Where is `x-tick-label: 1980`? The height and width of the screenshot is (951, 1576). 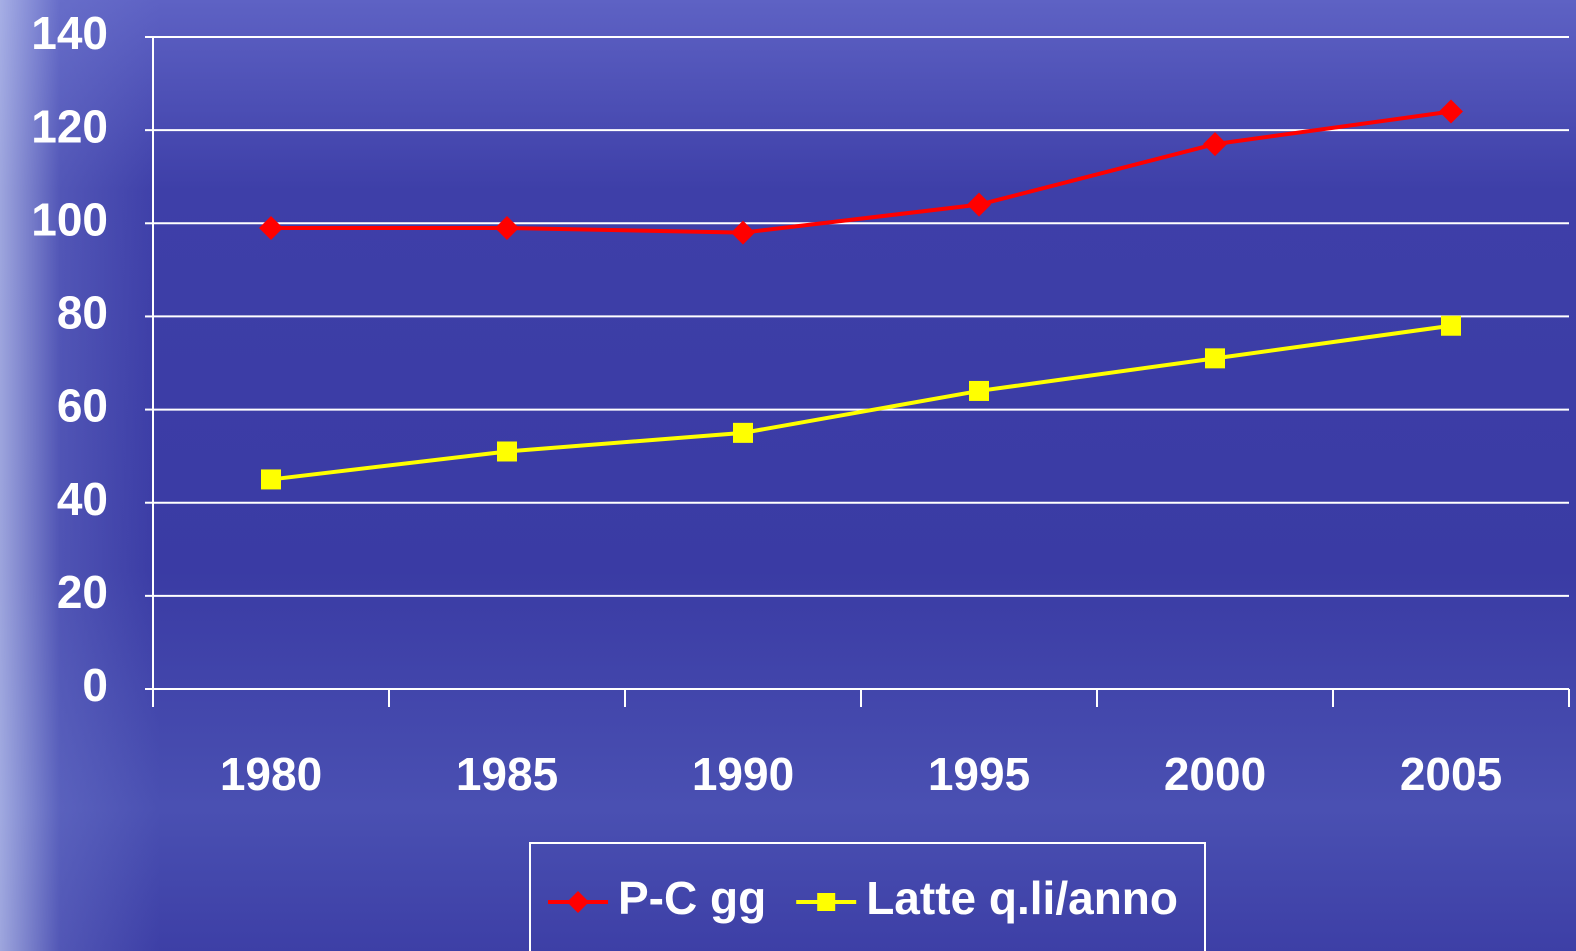
x-tick-label: 1980 is located at coordinates (271, 774).